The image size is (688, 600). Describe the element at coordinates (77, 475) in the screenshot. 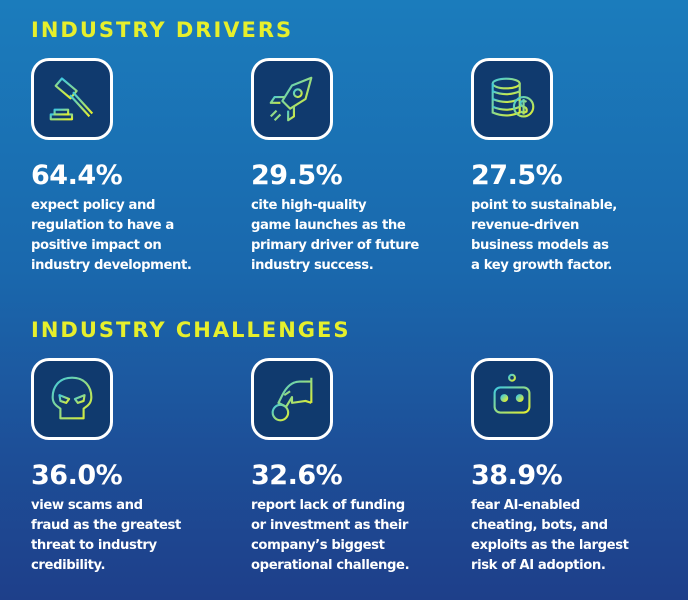

I see `stat-percent: 36.0%` at that location.